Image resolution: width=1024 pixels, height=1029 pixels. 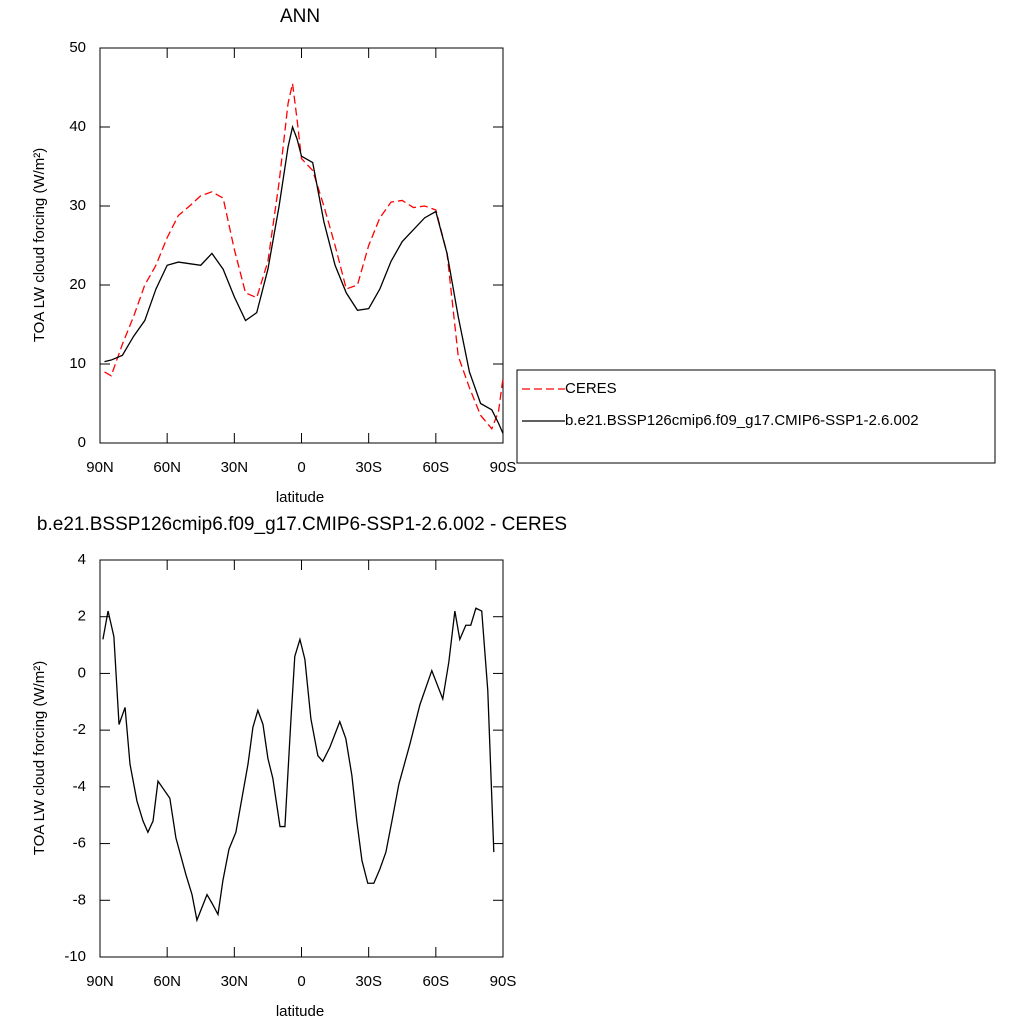 I want to click on y-tick-label: -10, so click(x=75, y=956).